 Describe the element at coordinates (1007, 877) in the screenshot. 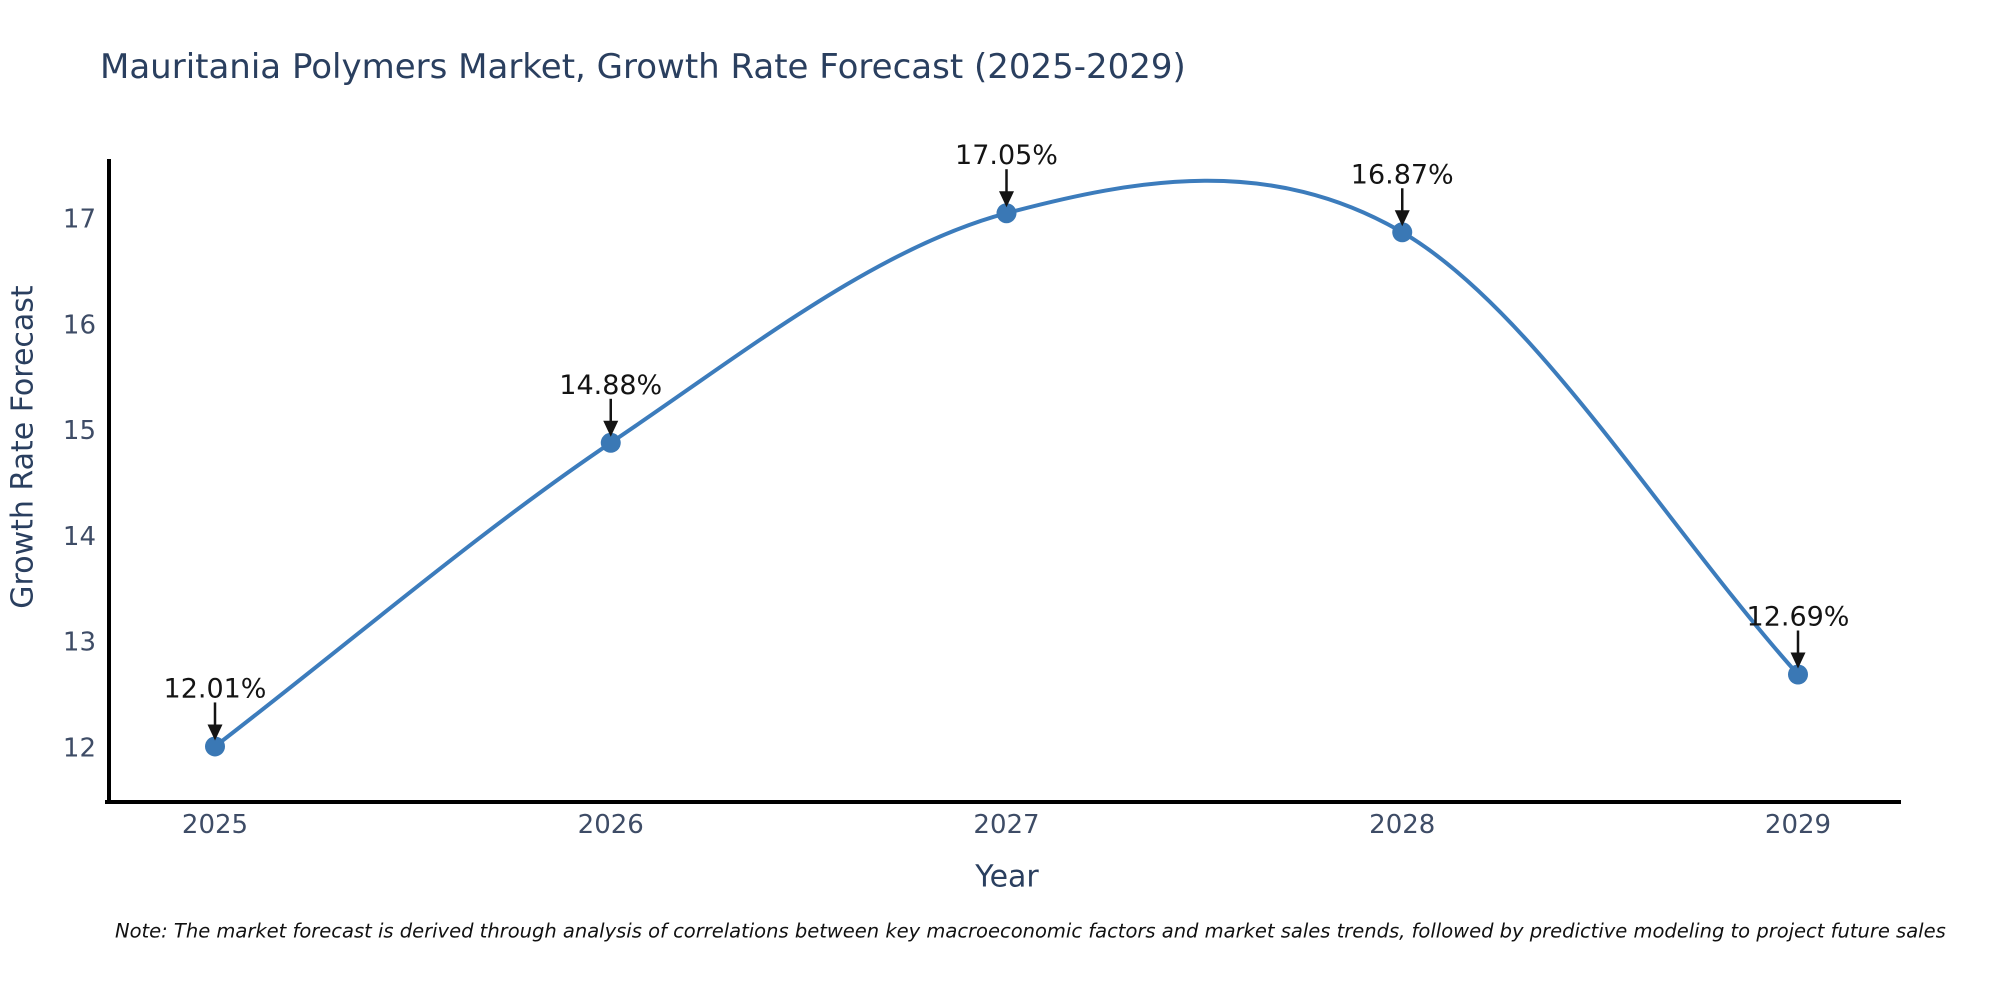

I see `x-axis-title: Year` at that location.